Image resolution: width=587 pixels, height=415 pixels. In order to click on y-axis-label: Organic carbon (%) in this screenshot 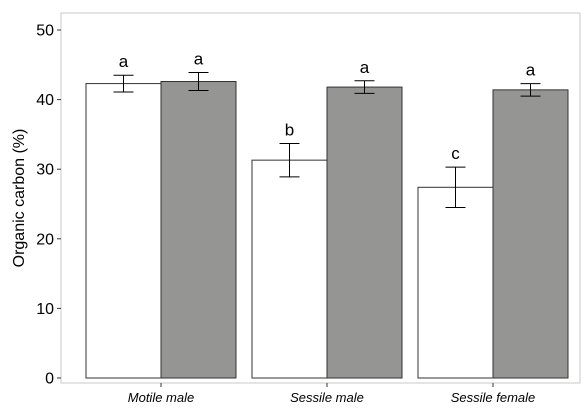, I will do `click(19, 198)`.